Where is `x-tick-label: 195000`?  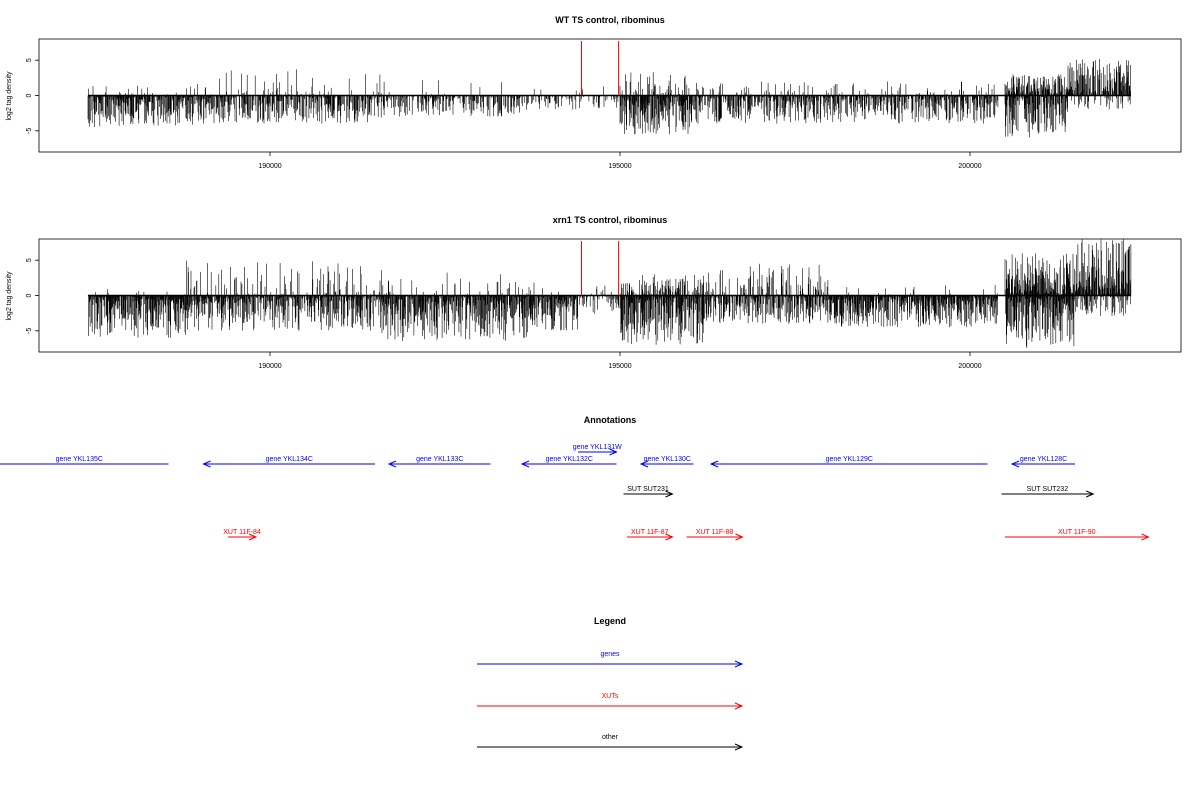 x-tick-label: 195000 is located at coordinates (619, 166).